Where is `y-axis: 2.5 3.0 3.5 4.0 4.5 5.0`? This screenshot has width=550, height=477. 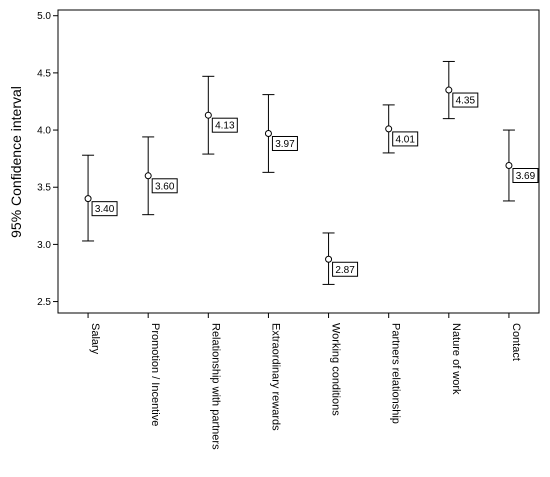
y-axis: 2.5 3.0 3.5 4.0 4.5 5.0 is located at coordinates (47, 159).